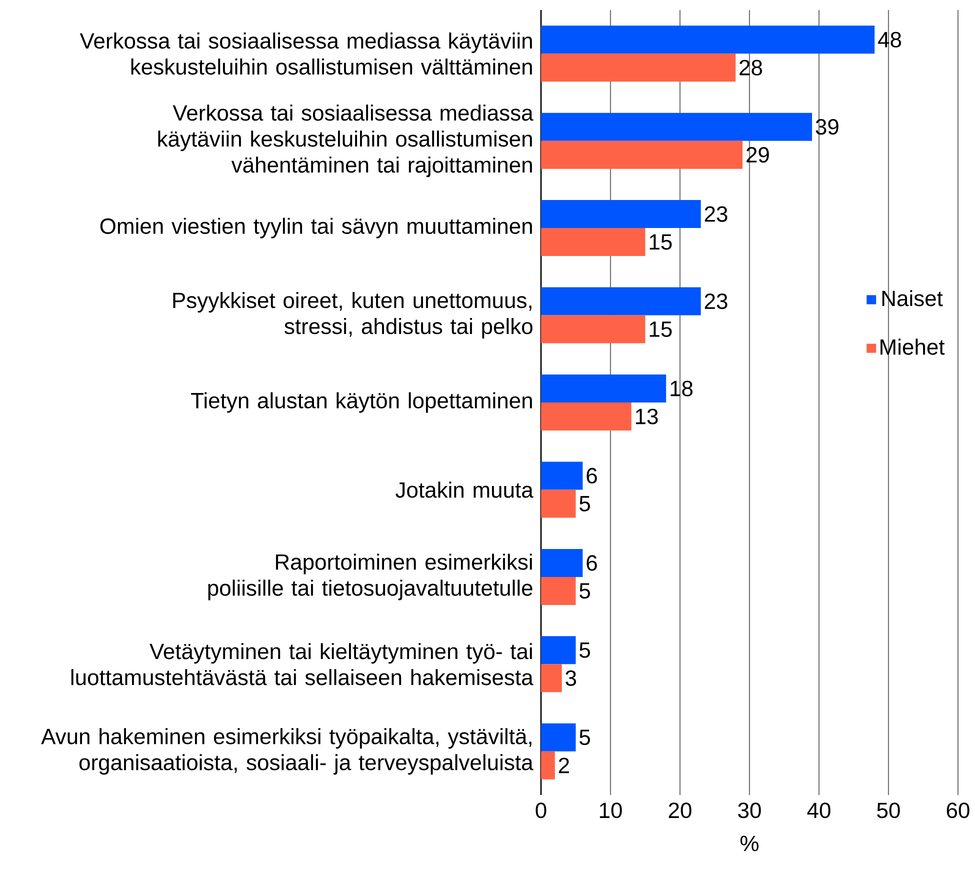  Describe the element at coordinates (611, 810) in the screenshot. I see `x-tick-label: 10` at that location.